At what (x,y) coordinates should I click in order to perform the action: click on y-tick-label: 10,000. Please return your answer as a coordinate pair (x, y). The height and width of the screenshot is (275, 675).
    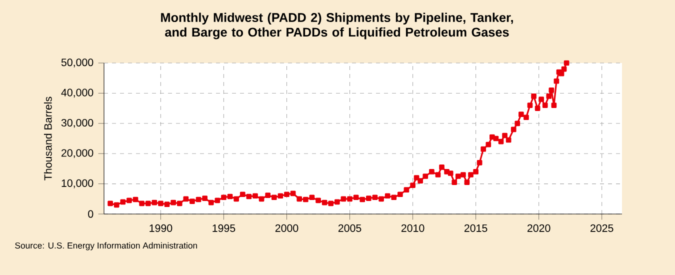
    Looking at the image, I should click on (78, 183).